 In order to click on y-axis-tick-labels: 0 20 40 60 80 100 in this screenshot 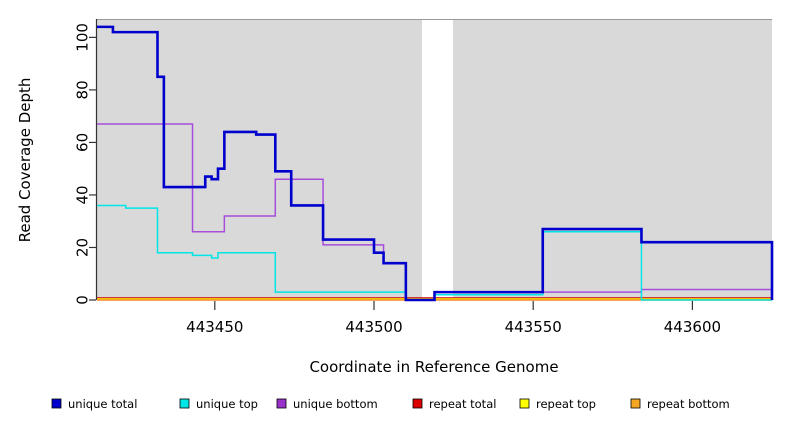, I will do `click(83, 164)`.